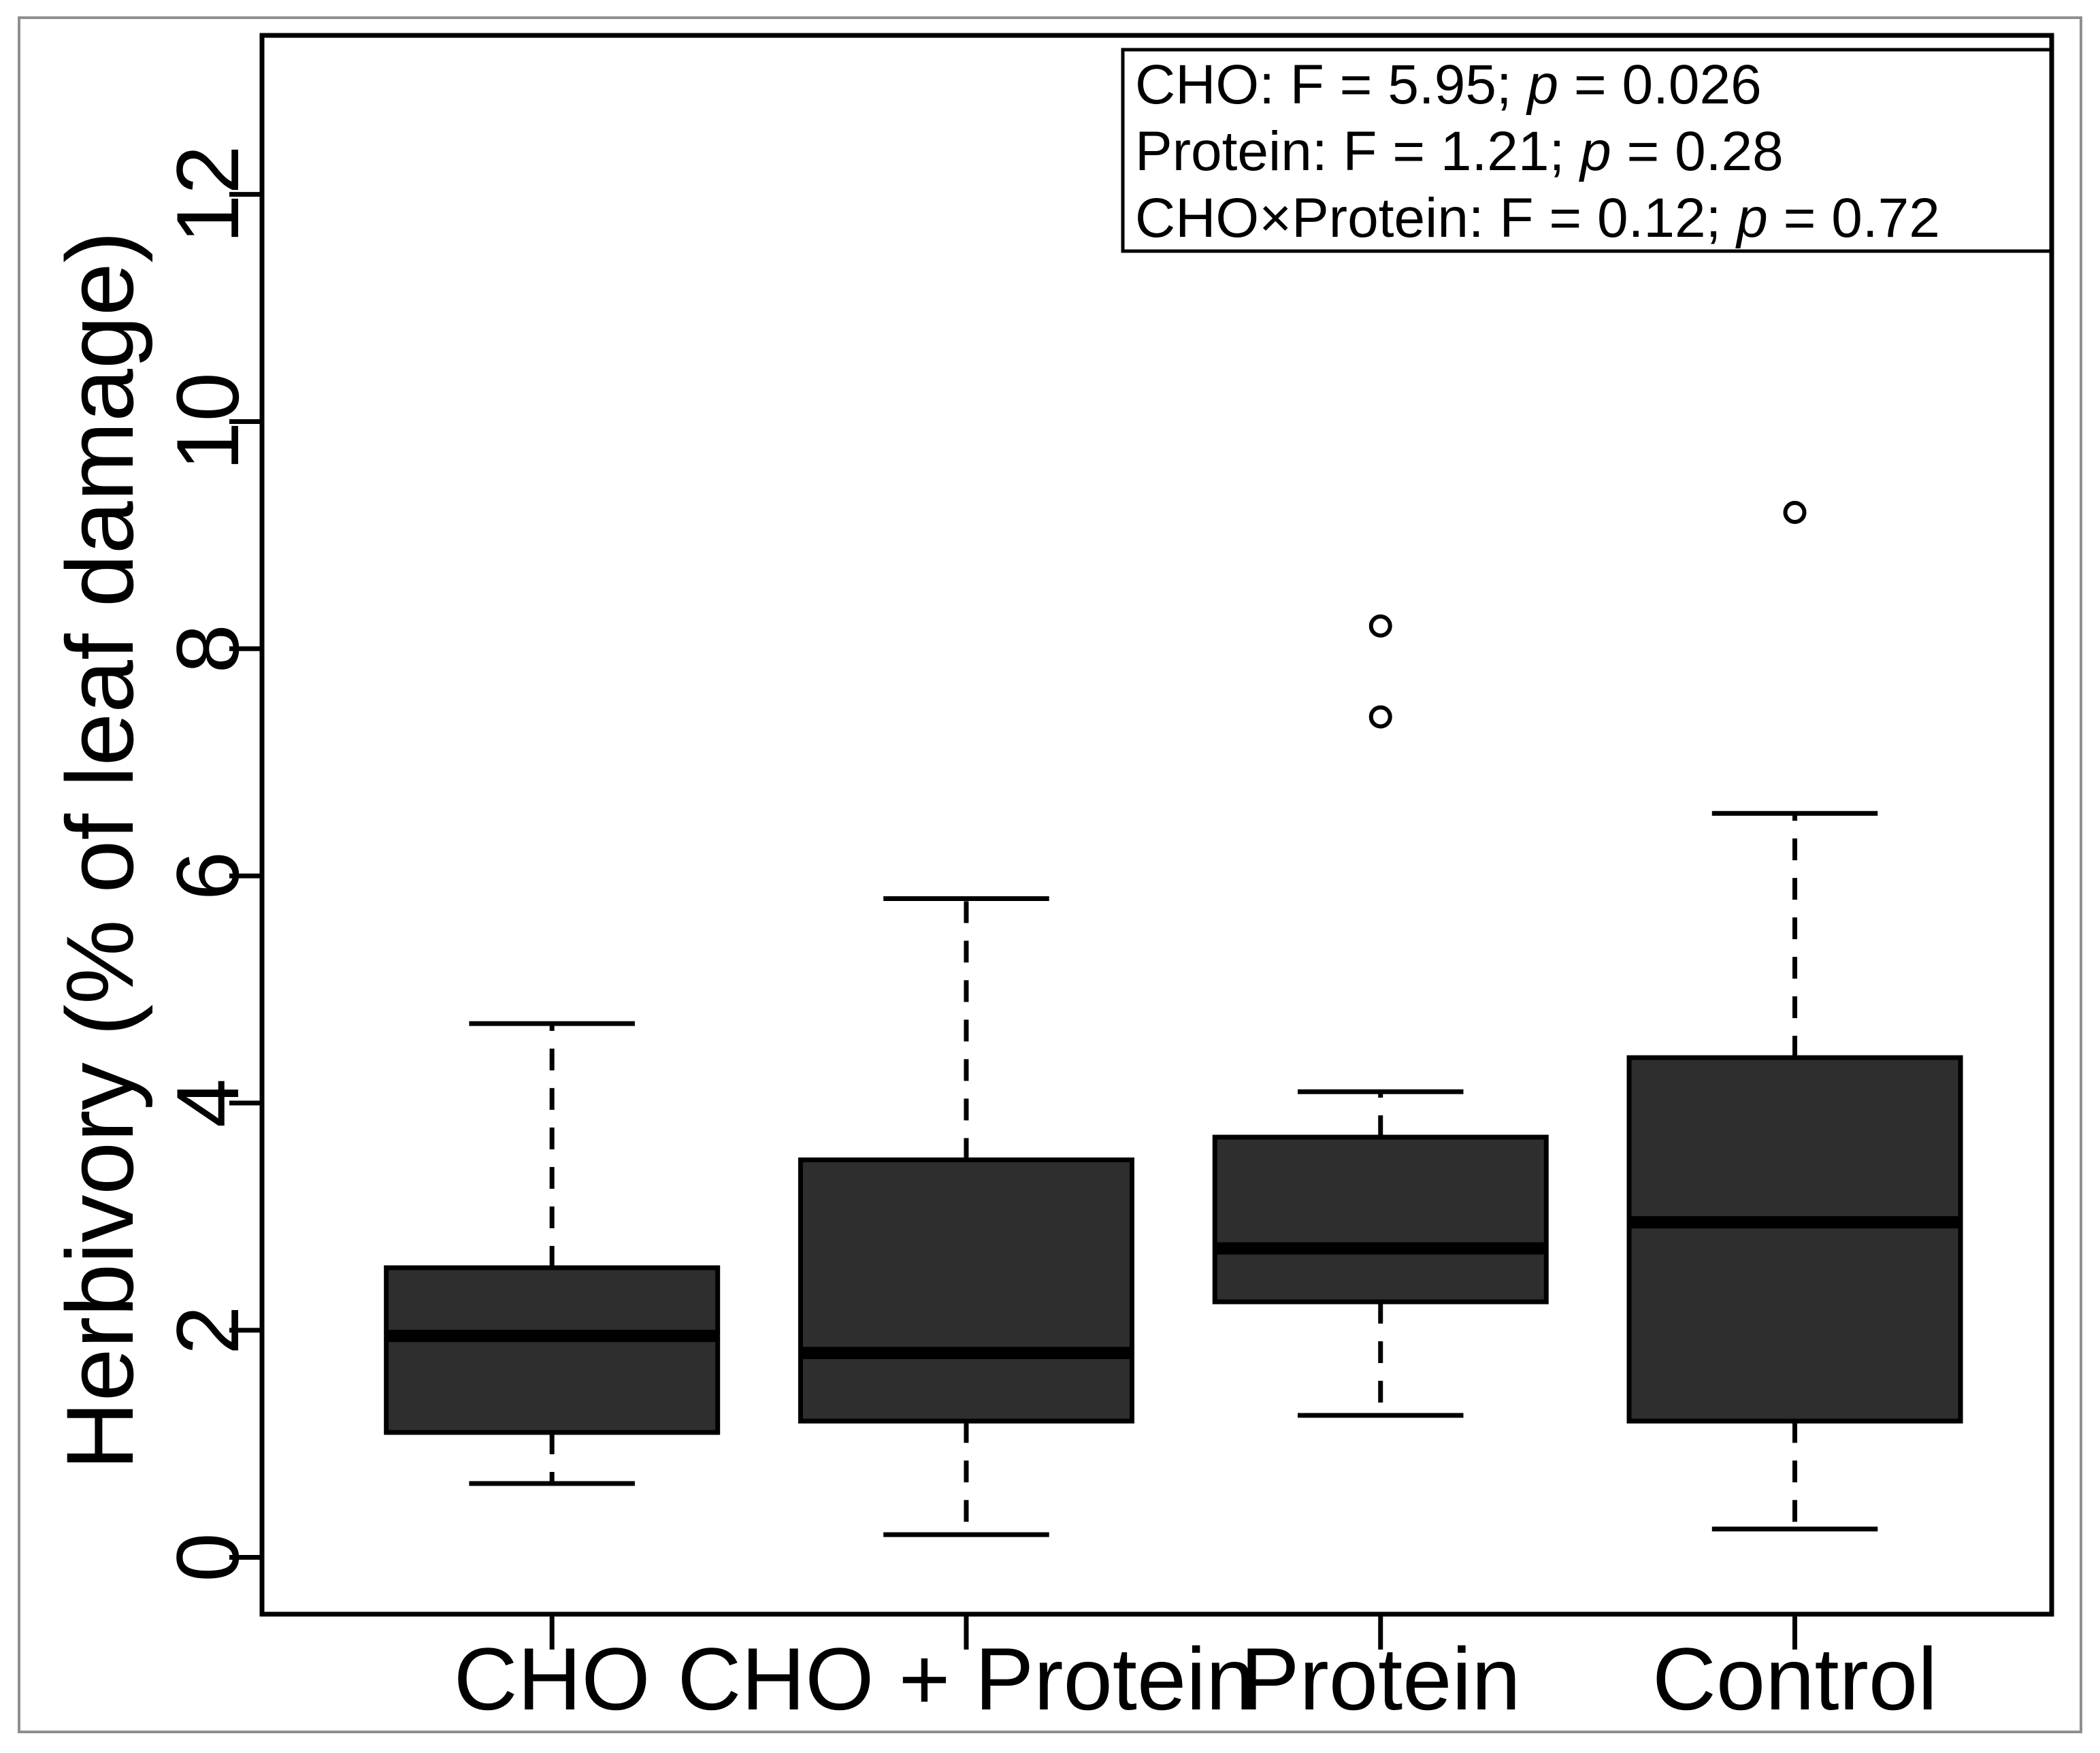 This screenshot has height=1753, width=2100. What do you see at coordinates (207, 1557) in the screenshot?
I see `y-tick-label: 0` at bounding box center [207, 1557].